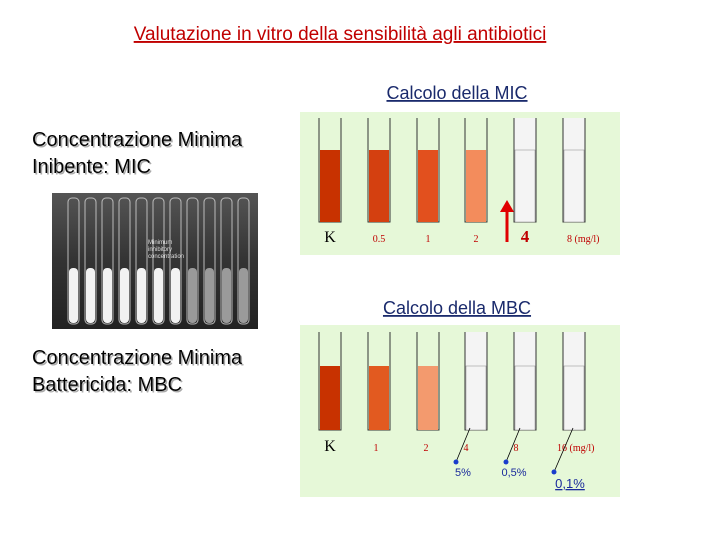 This screenshot has width=720, height=540. Describe the element at coordinates (91, 167) in the screenshot. I see `mic-definition: Inibente: MIC` at that location.